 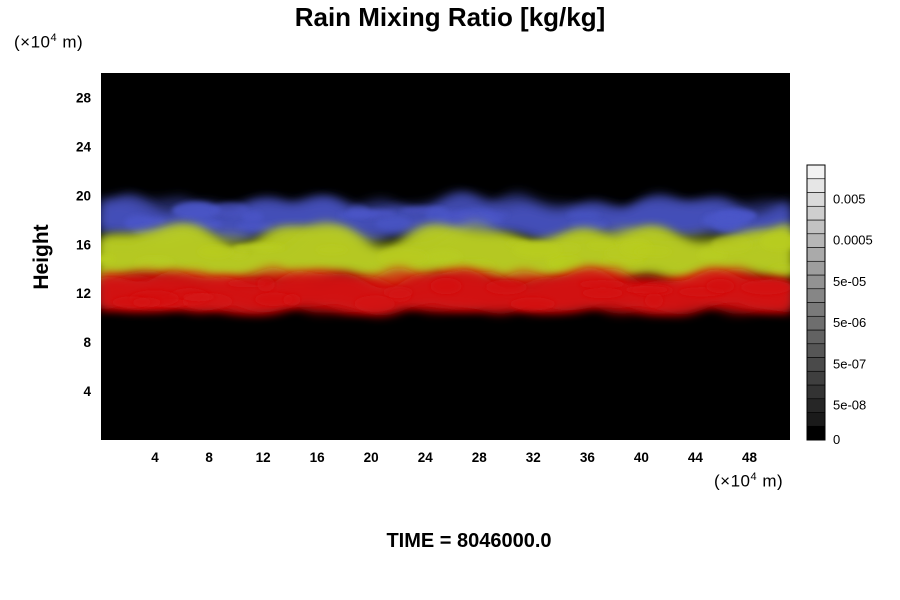 What do you see at coordinates (641, 457) in the screenshot?
I see `x-tick-label: 40` at bounding box center [641, 457].